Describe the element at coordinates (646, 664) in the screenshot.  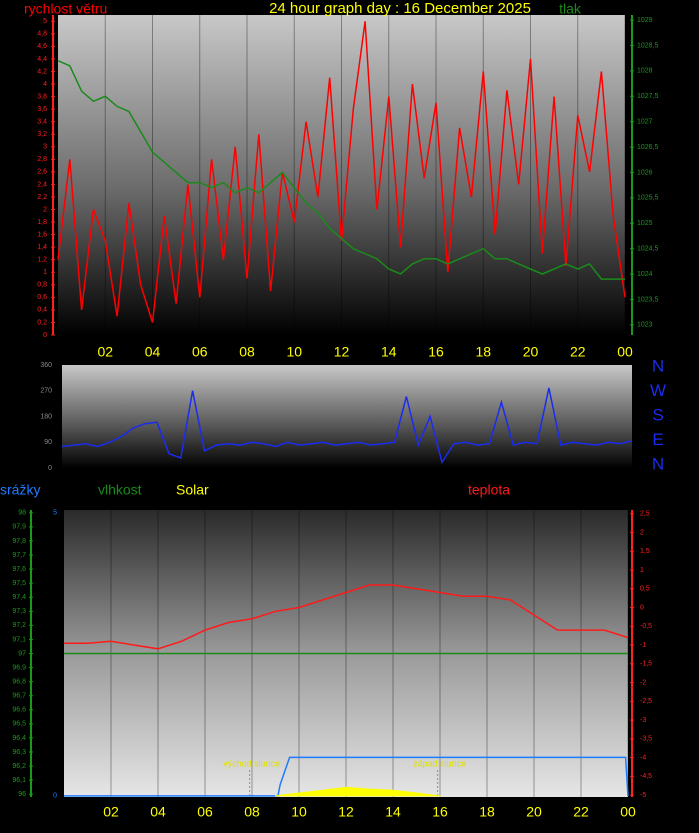
I see `y-tick-label: -1,5` at that location.